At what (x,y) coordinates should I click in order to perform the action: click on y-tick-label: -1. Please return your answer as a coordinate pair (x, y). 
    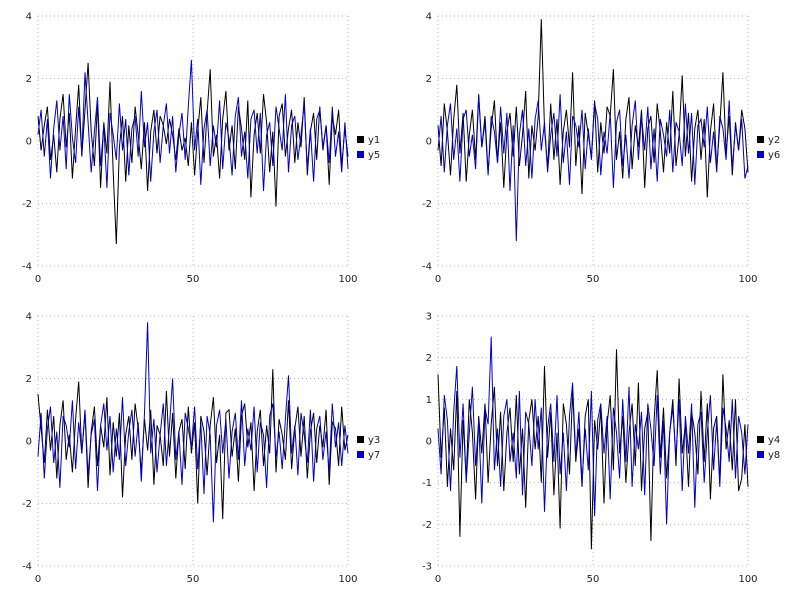
    Looking at the image, I should click on (427, 483).